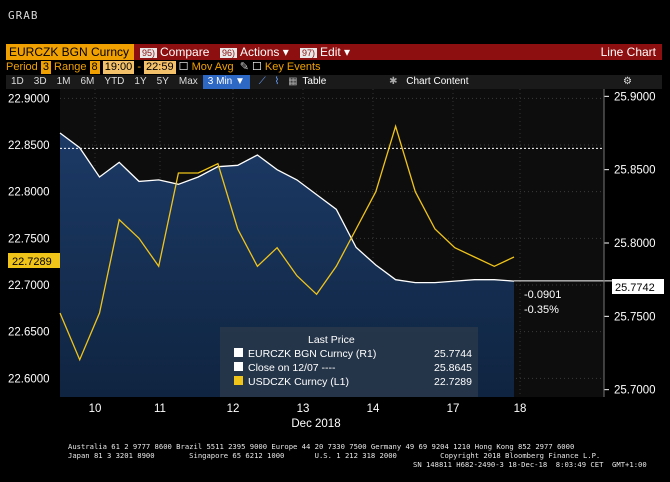 This screenshot has width=670, height=482. I want to click on right-tick-label: 25.9000, so click(635, 97).